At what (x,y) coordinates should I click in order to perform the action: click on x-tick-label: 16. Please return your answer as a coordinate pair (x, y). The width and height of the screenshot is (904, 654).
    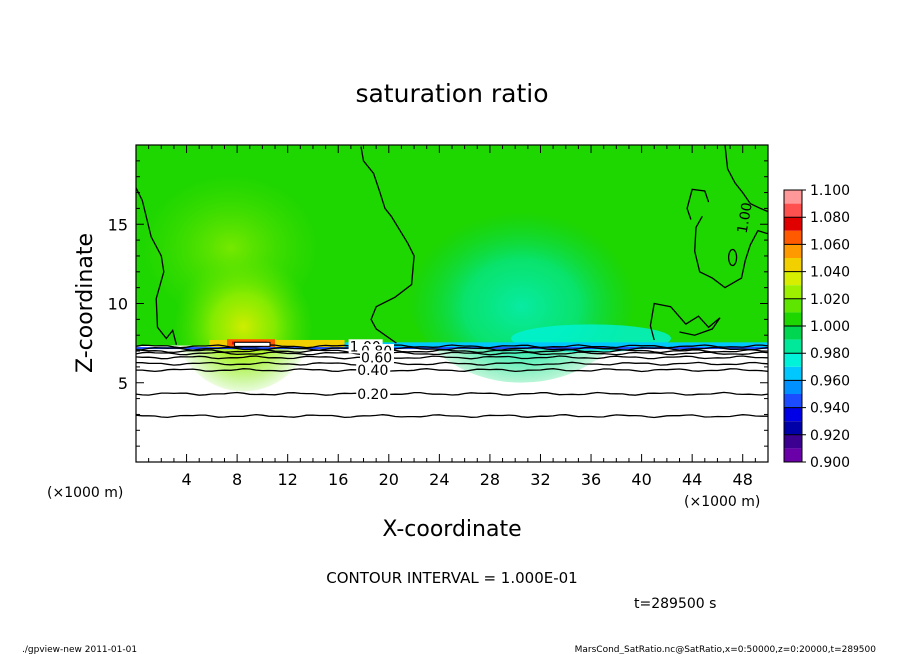
    Looking at the image, I should click on (338, 479).